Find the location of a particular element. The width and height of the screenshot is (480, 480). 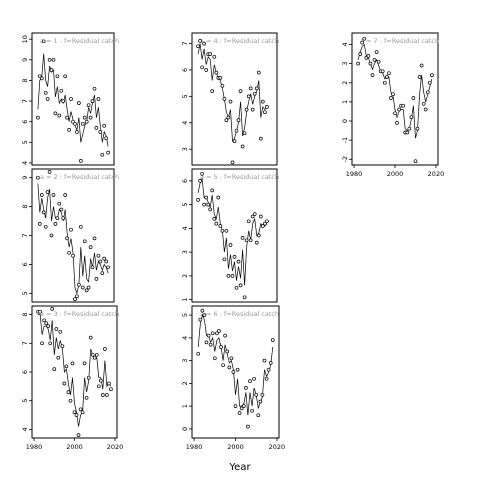

y-tick-label: 3 is located at coordinates (345, 64).